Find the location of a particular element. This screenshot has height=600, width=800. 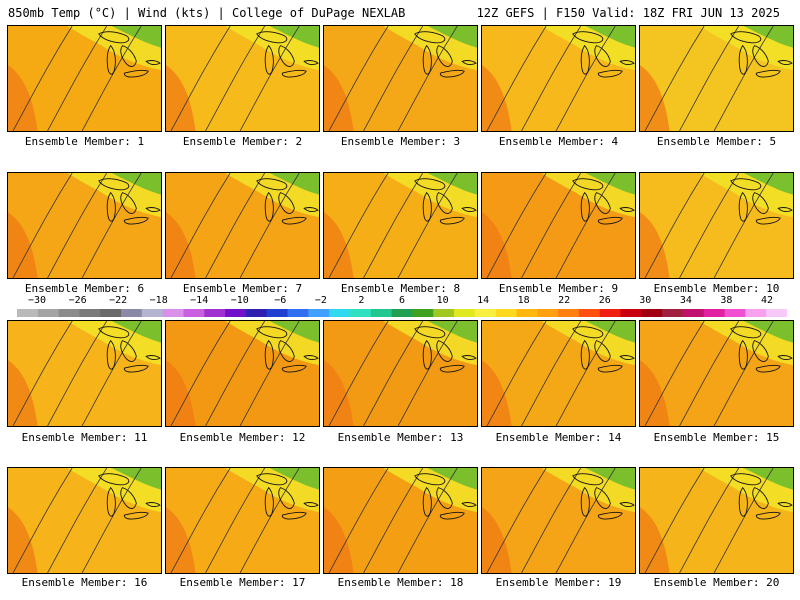

ensemble-member-caption: Ensemble Member: 19 is located at coordinates (558, 582).